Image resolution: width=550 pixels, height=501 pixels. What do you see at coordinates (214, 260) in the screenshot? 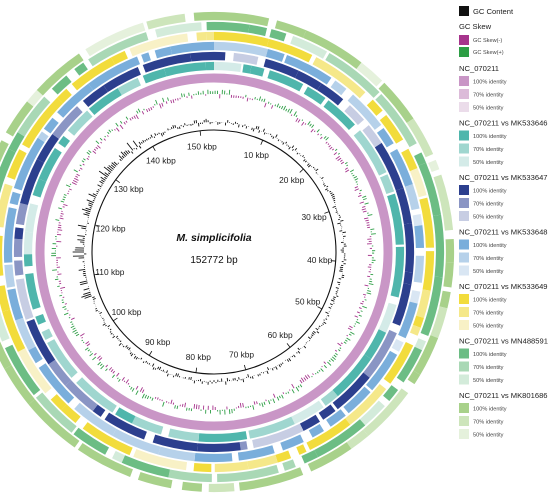
I see `genome-length: 152772 bp` at bounding box center [214, 260].